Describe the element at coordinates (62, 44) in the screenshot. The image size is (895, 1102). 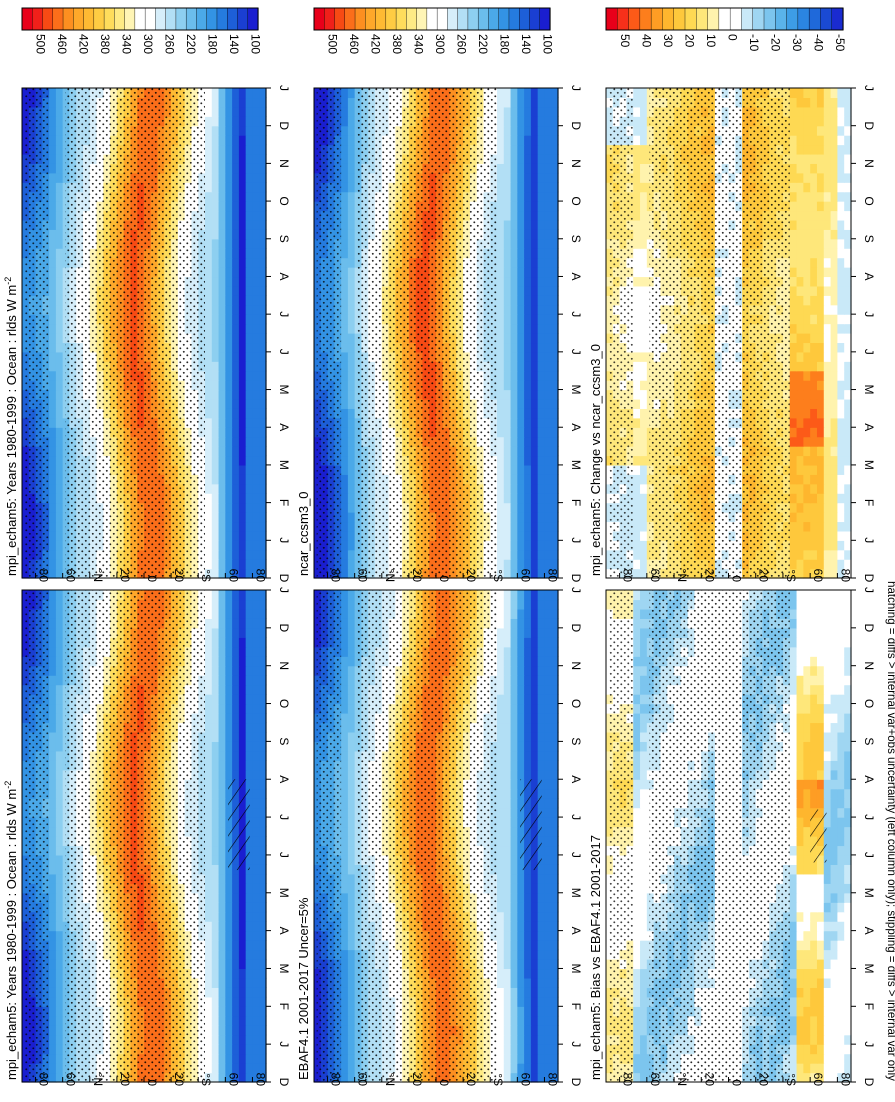
I see `colorbar-label: 460` at that location.